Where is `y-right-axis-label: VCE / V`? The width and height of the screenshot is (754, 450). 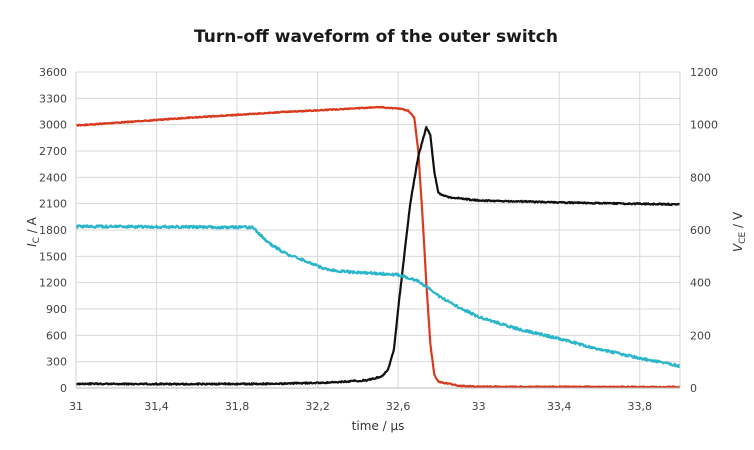 y-right-axis-label: VCE / V is located at coordinates (739, 231).